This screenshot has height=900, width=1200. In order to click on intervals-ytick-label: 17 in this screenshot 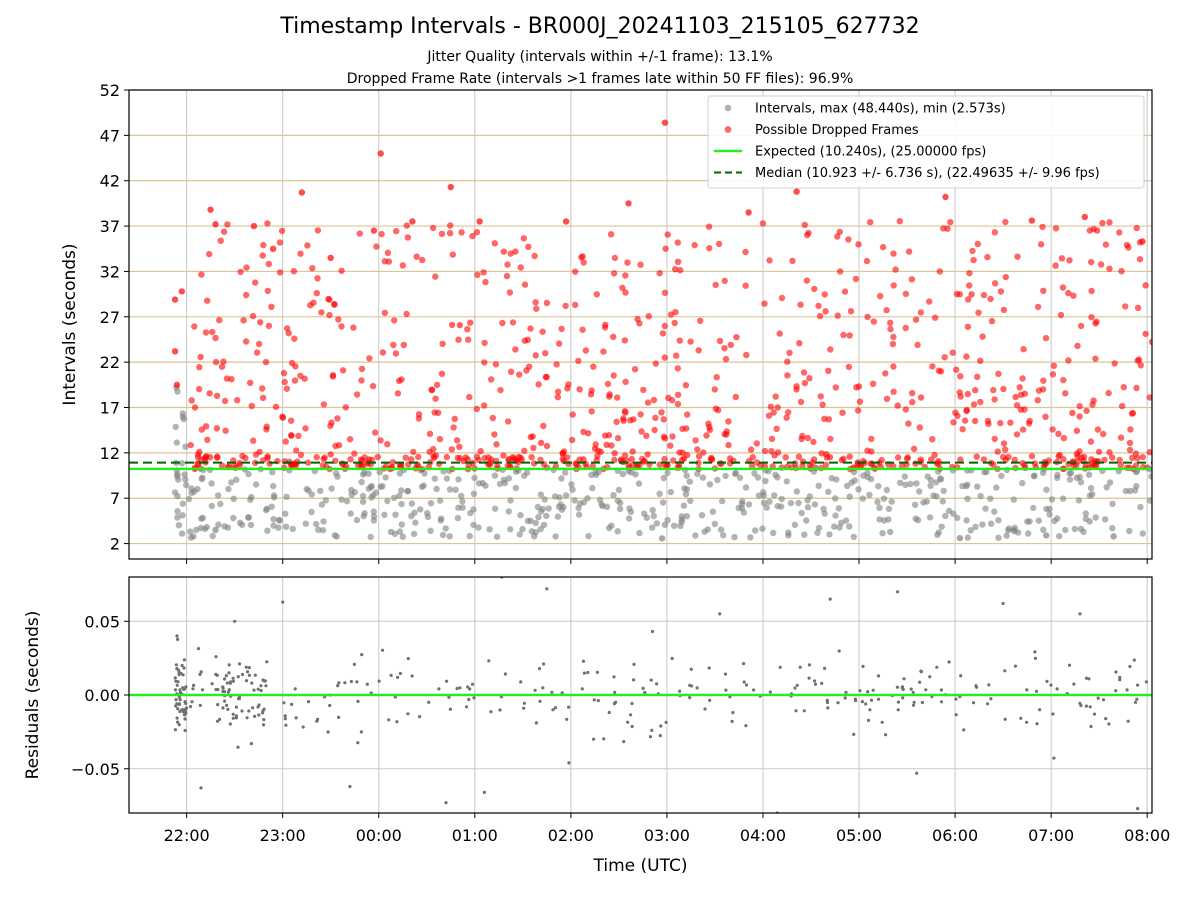, I will do `click(110, 408)`.